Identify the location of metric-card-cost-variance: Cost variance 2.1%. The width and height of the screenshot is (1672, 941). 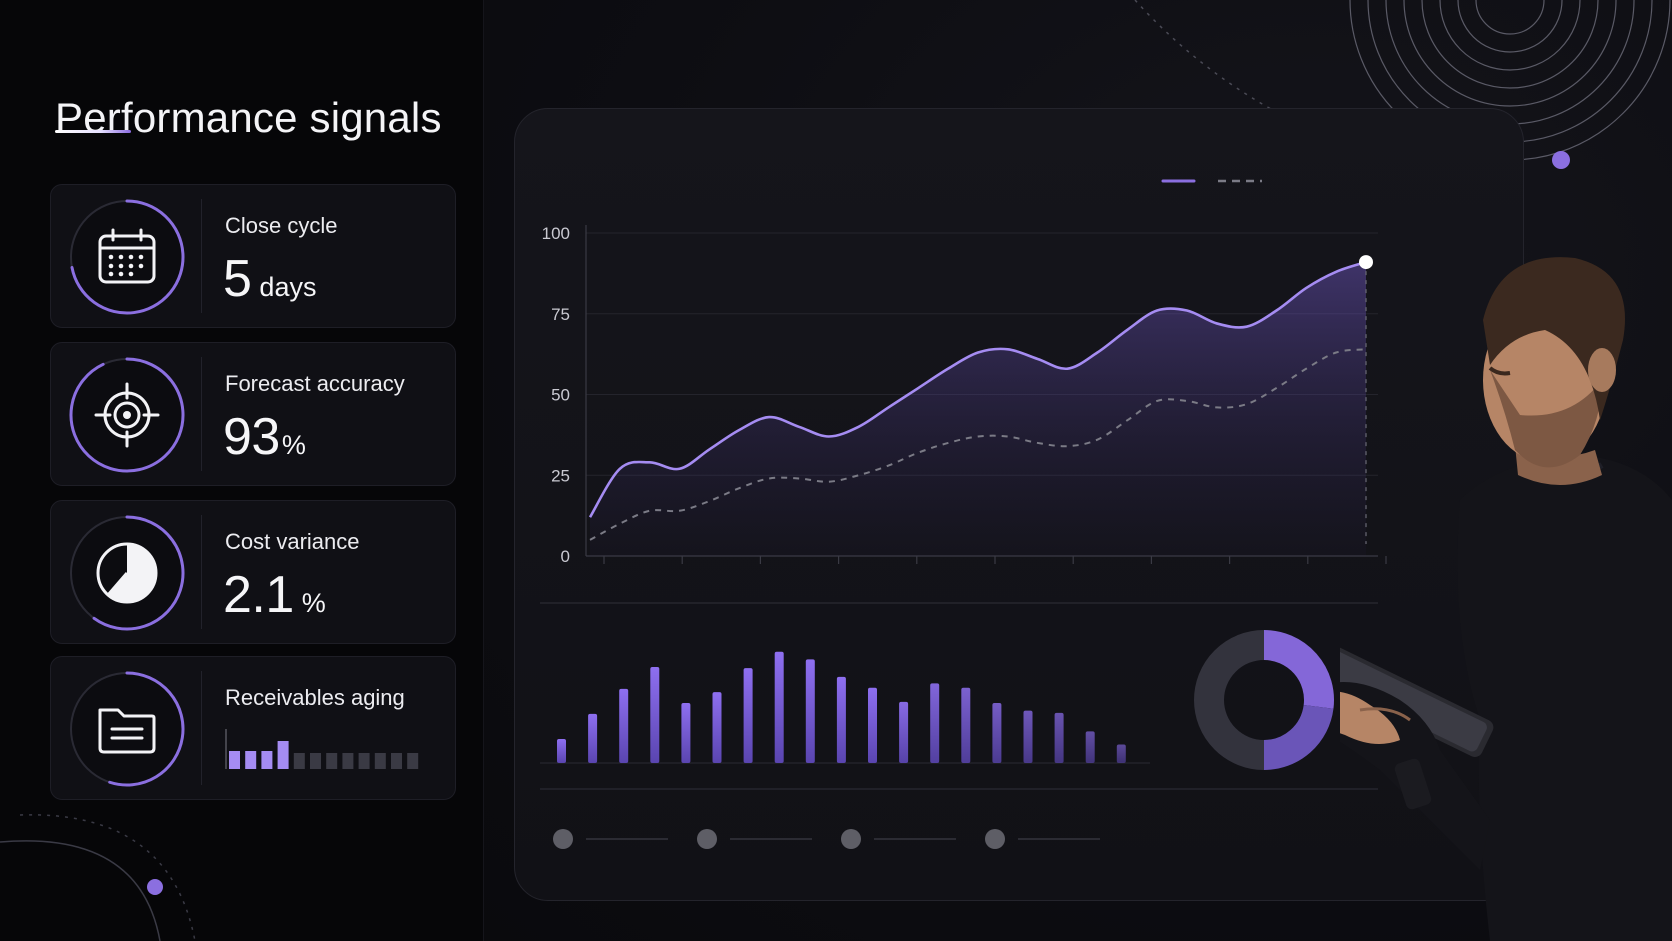
(253, 572).